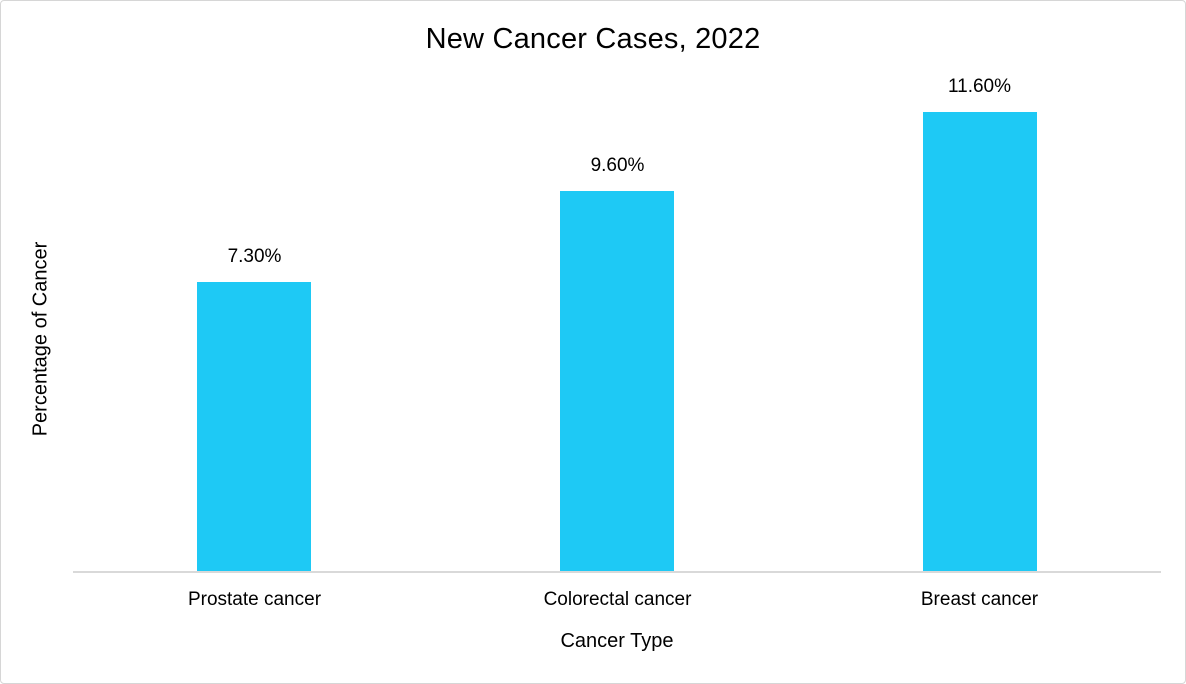  I want to click on category-label: Prostate cancer, so click(254, 599).